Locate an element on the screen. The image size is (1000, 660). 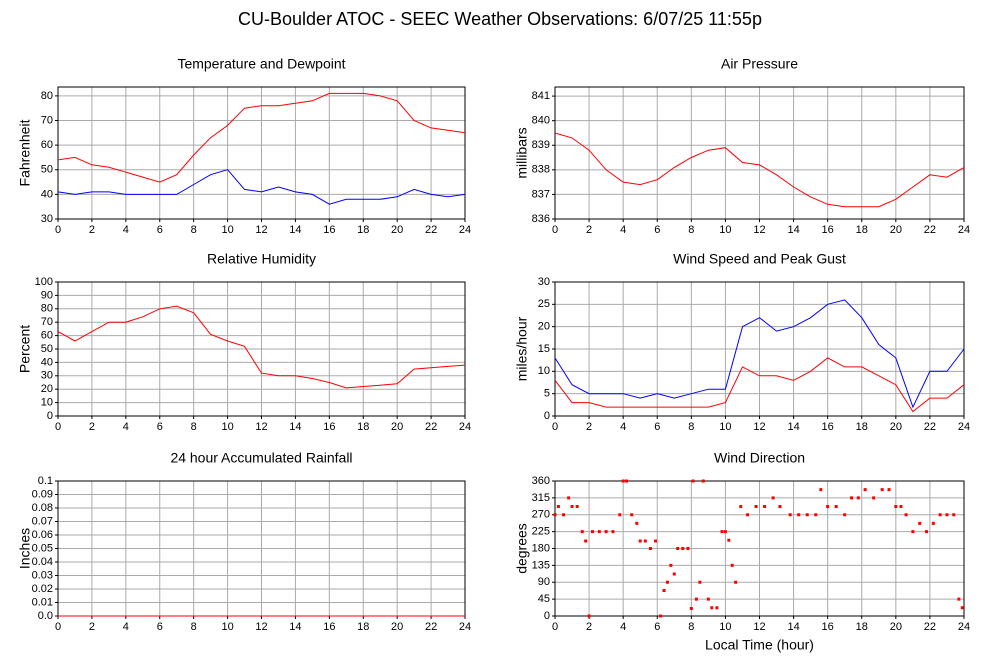
y-tick-label: 80 is located at coordinates (47, 96).